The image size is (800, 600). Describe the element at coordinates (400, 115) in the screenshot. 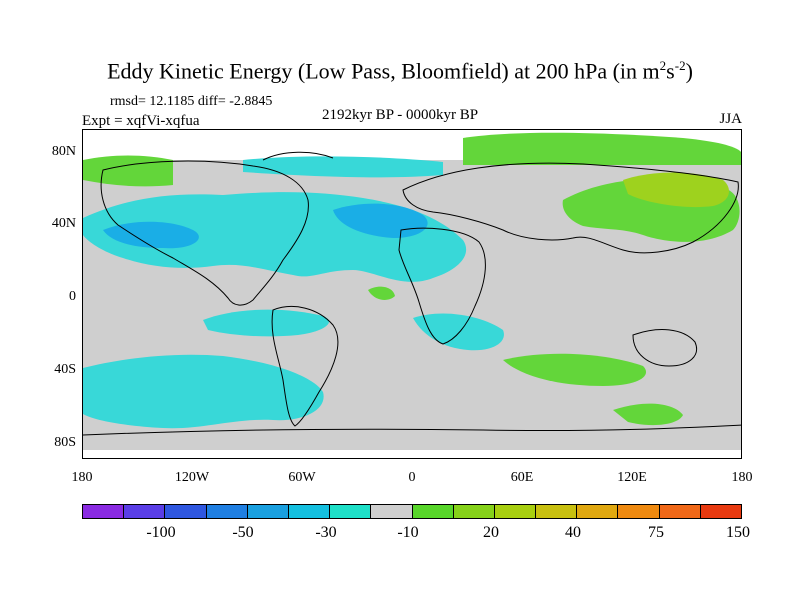

I see `period-label: 2192kyr BP - 0000kyr BP` at that location.